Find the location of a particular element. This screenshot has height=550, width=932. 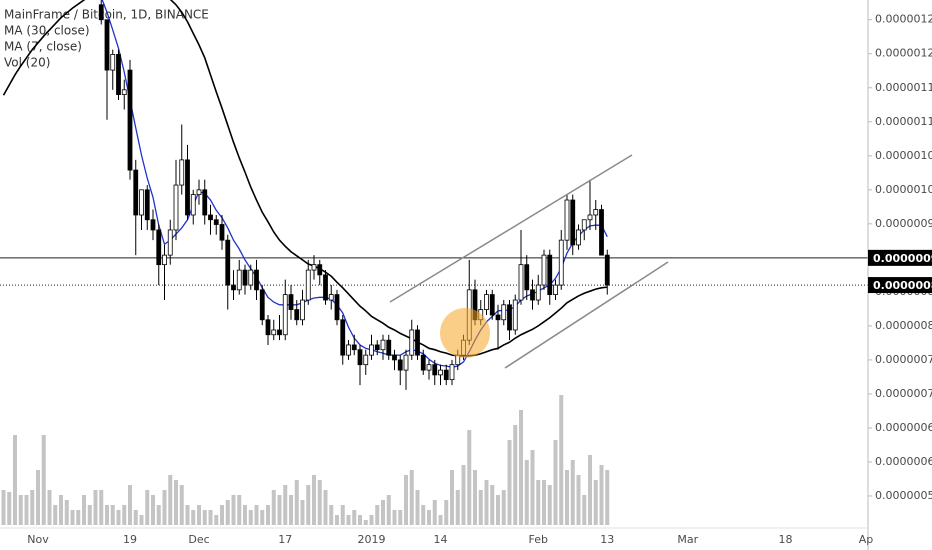

y-tick-label: 0.00000125 is located at coordinates (903, 19).